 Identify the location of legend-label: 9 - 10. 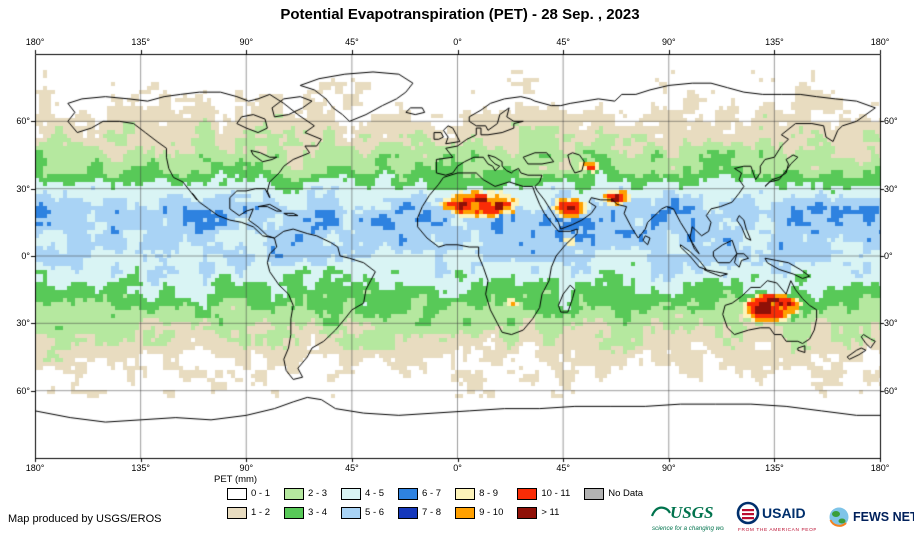
(491, 512).